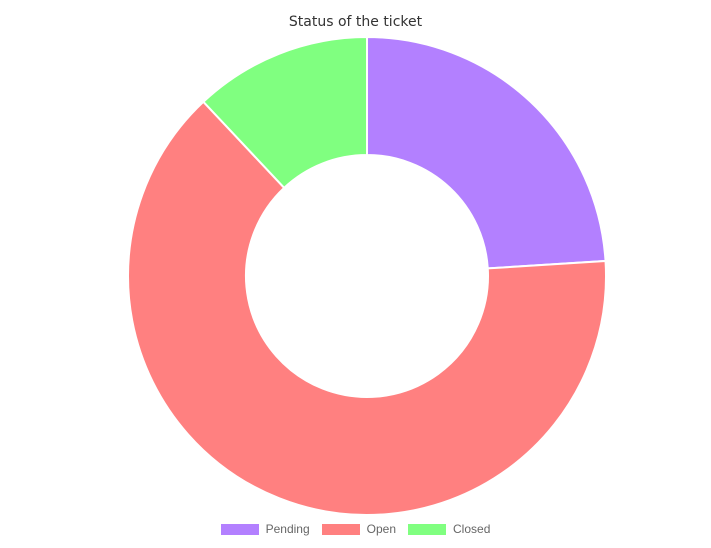  What do you see at coordinates (284, 112) in the screenshot?
I see `slice-closed` at bounding box center [284, 112].